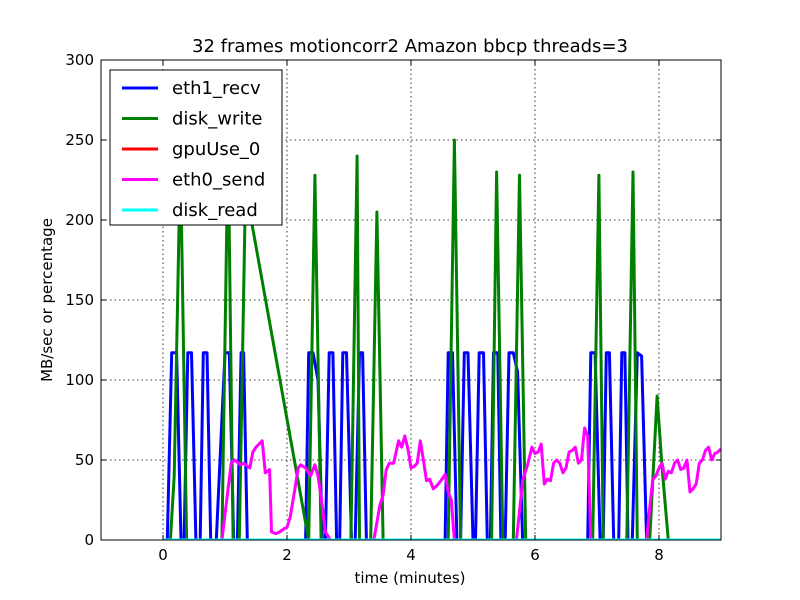 Image resolution: width=800 pixels, height=600 pixels. I want to click on y-tick-label: 50, so click(84, 460).